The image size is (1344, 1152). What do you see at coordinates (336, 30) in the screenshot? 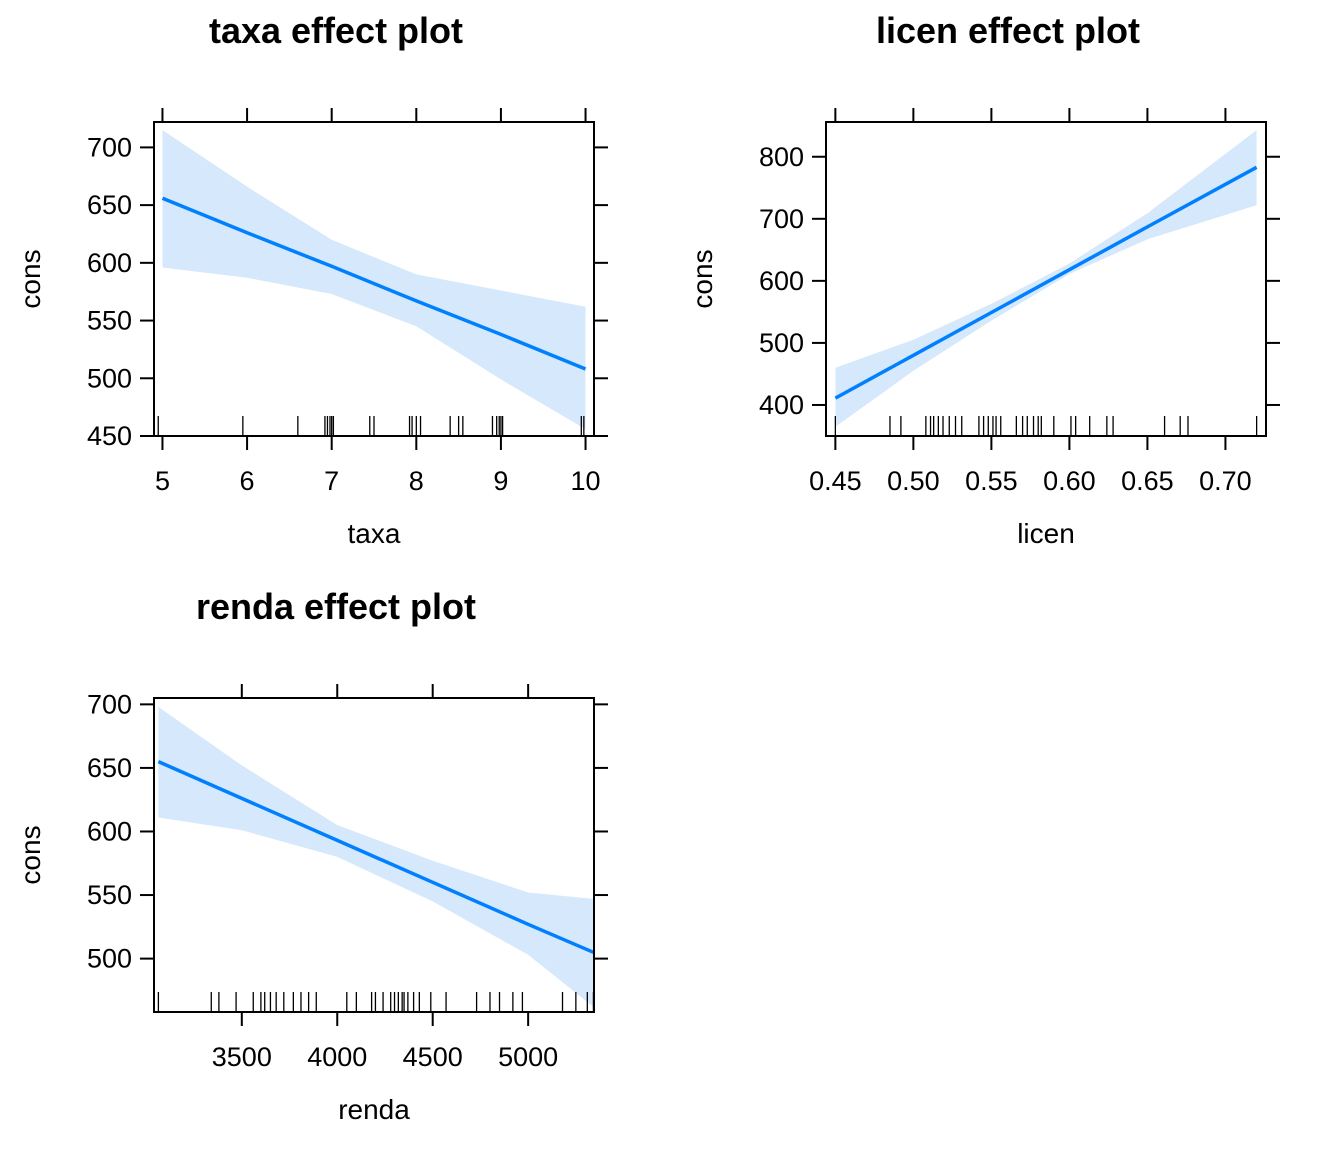
I see `panel-title: taxa effect plot` at bounding box center [336, 30].